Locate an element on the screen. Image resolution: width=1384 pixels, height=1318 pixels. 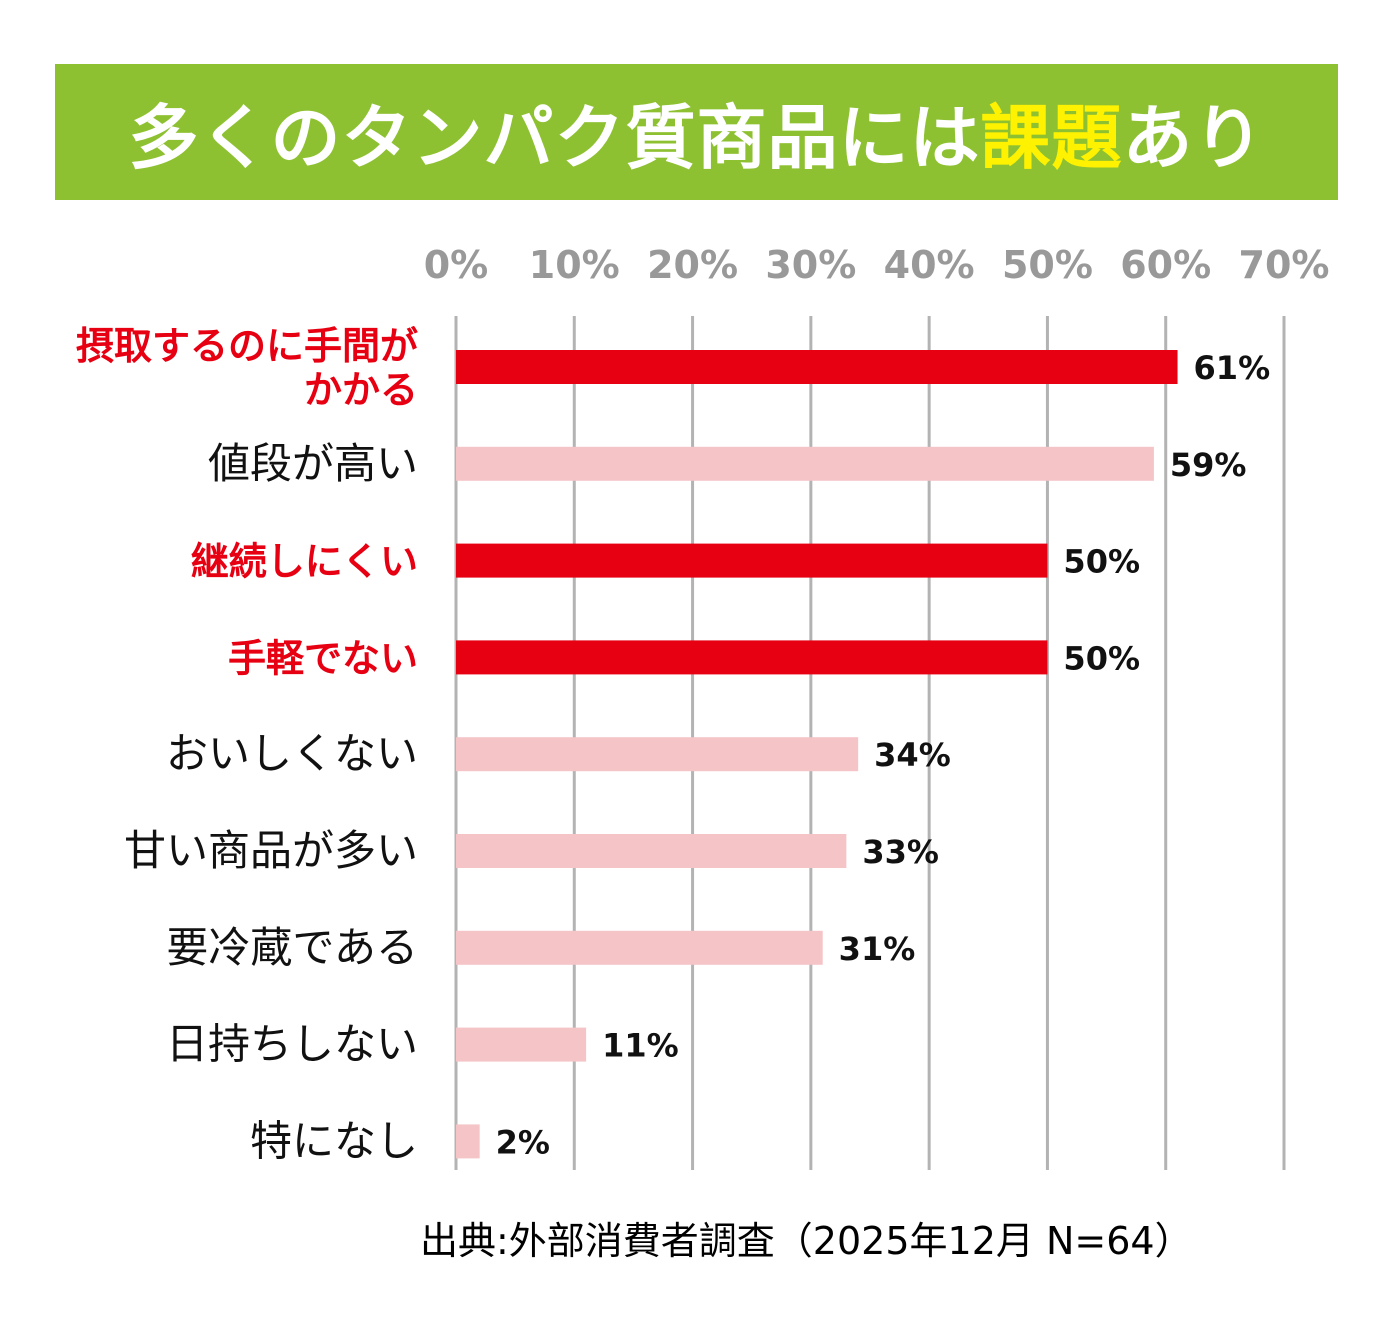
category-label: 摂取するのに手間が is located at coordinates (247, 346).